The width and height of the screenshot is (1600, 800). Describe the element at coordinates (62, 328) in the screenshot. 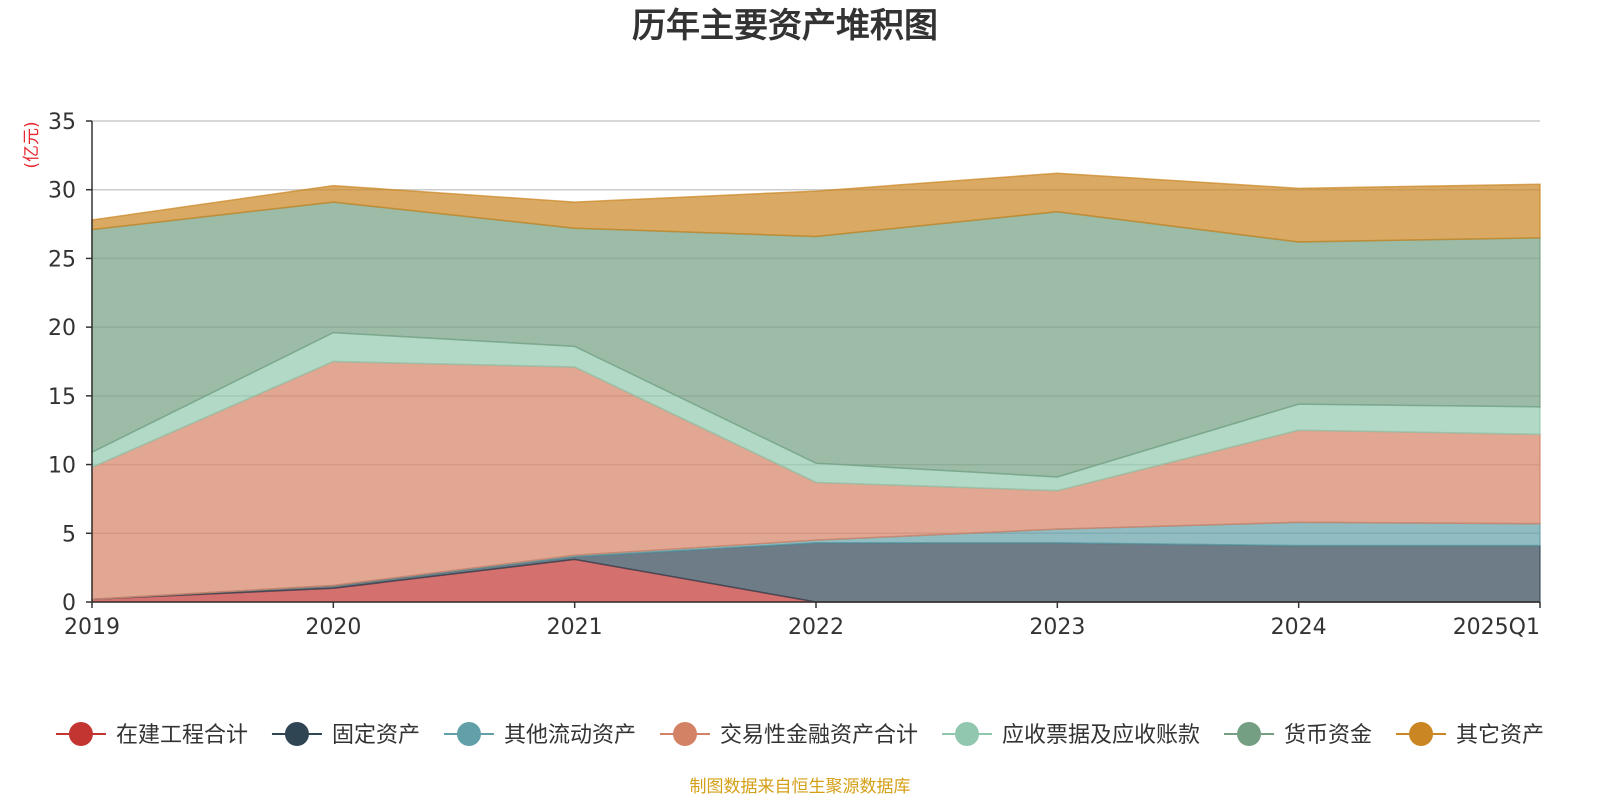

I see `y-tick-label: 20` at that location.